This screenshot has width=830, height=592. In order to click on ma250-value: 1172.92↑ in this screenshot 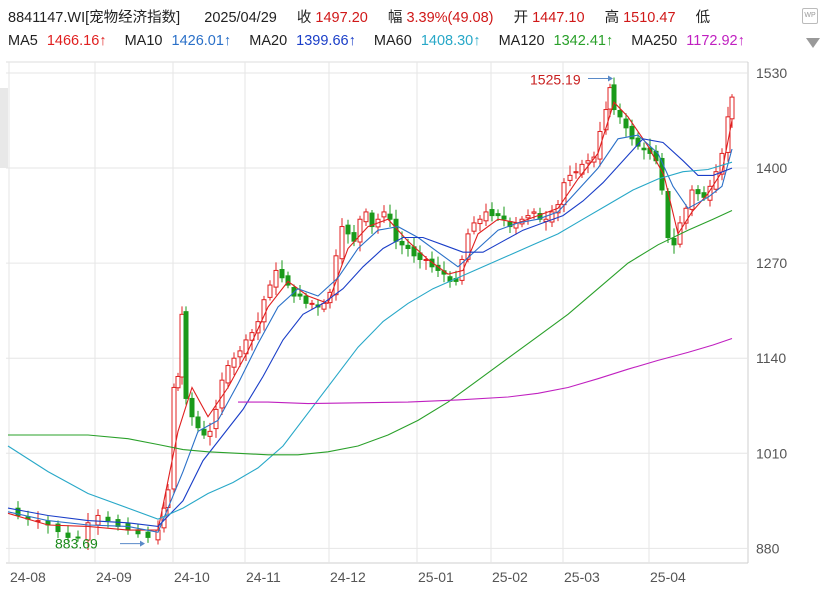, I will do `click(715, 41)`.